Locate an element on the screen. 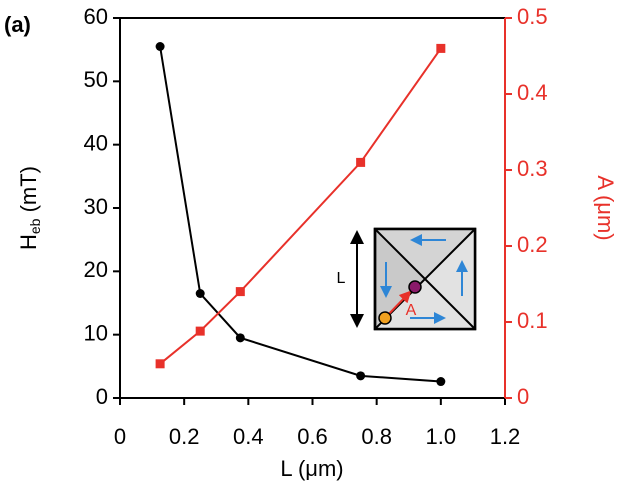 The width and height of the screenshot is (624, 493). x-tick-label: 0 is located at coordinates (120, 436).